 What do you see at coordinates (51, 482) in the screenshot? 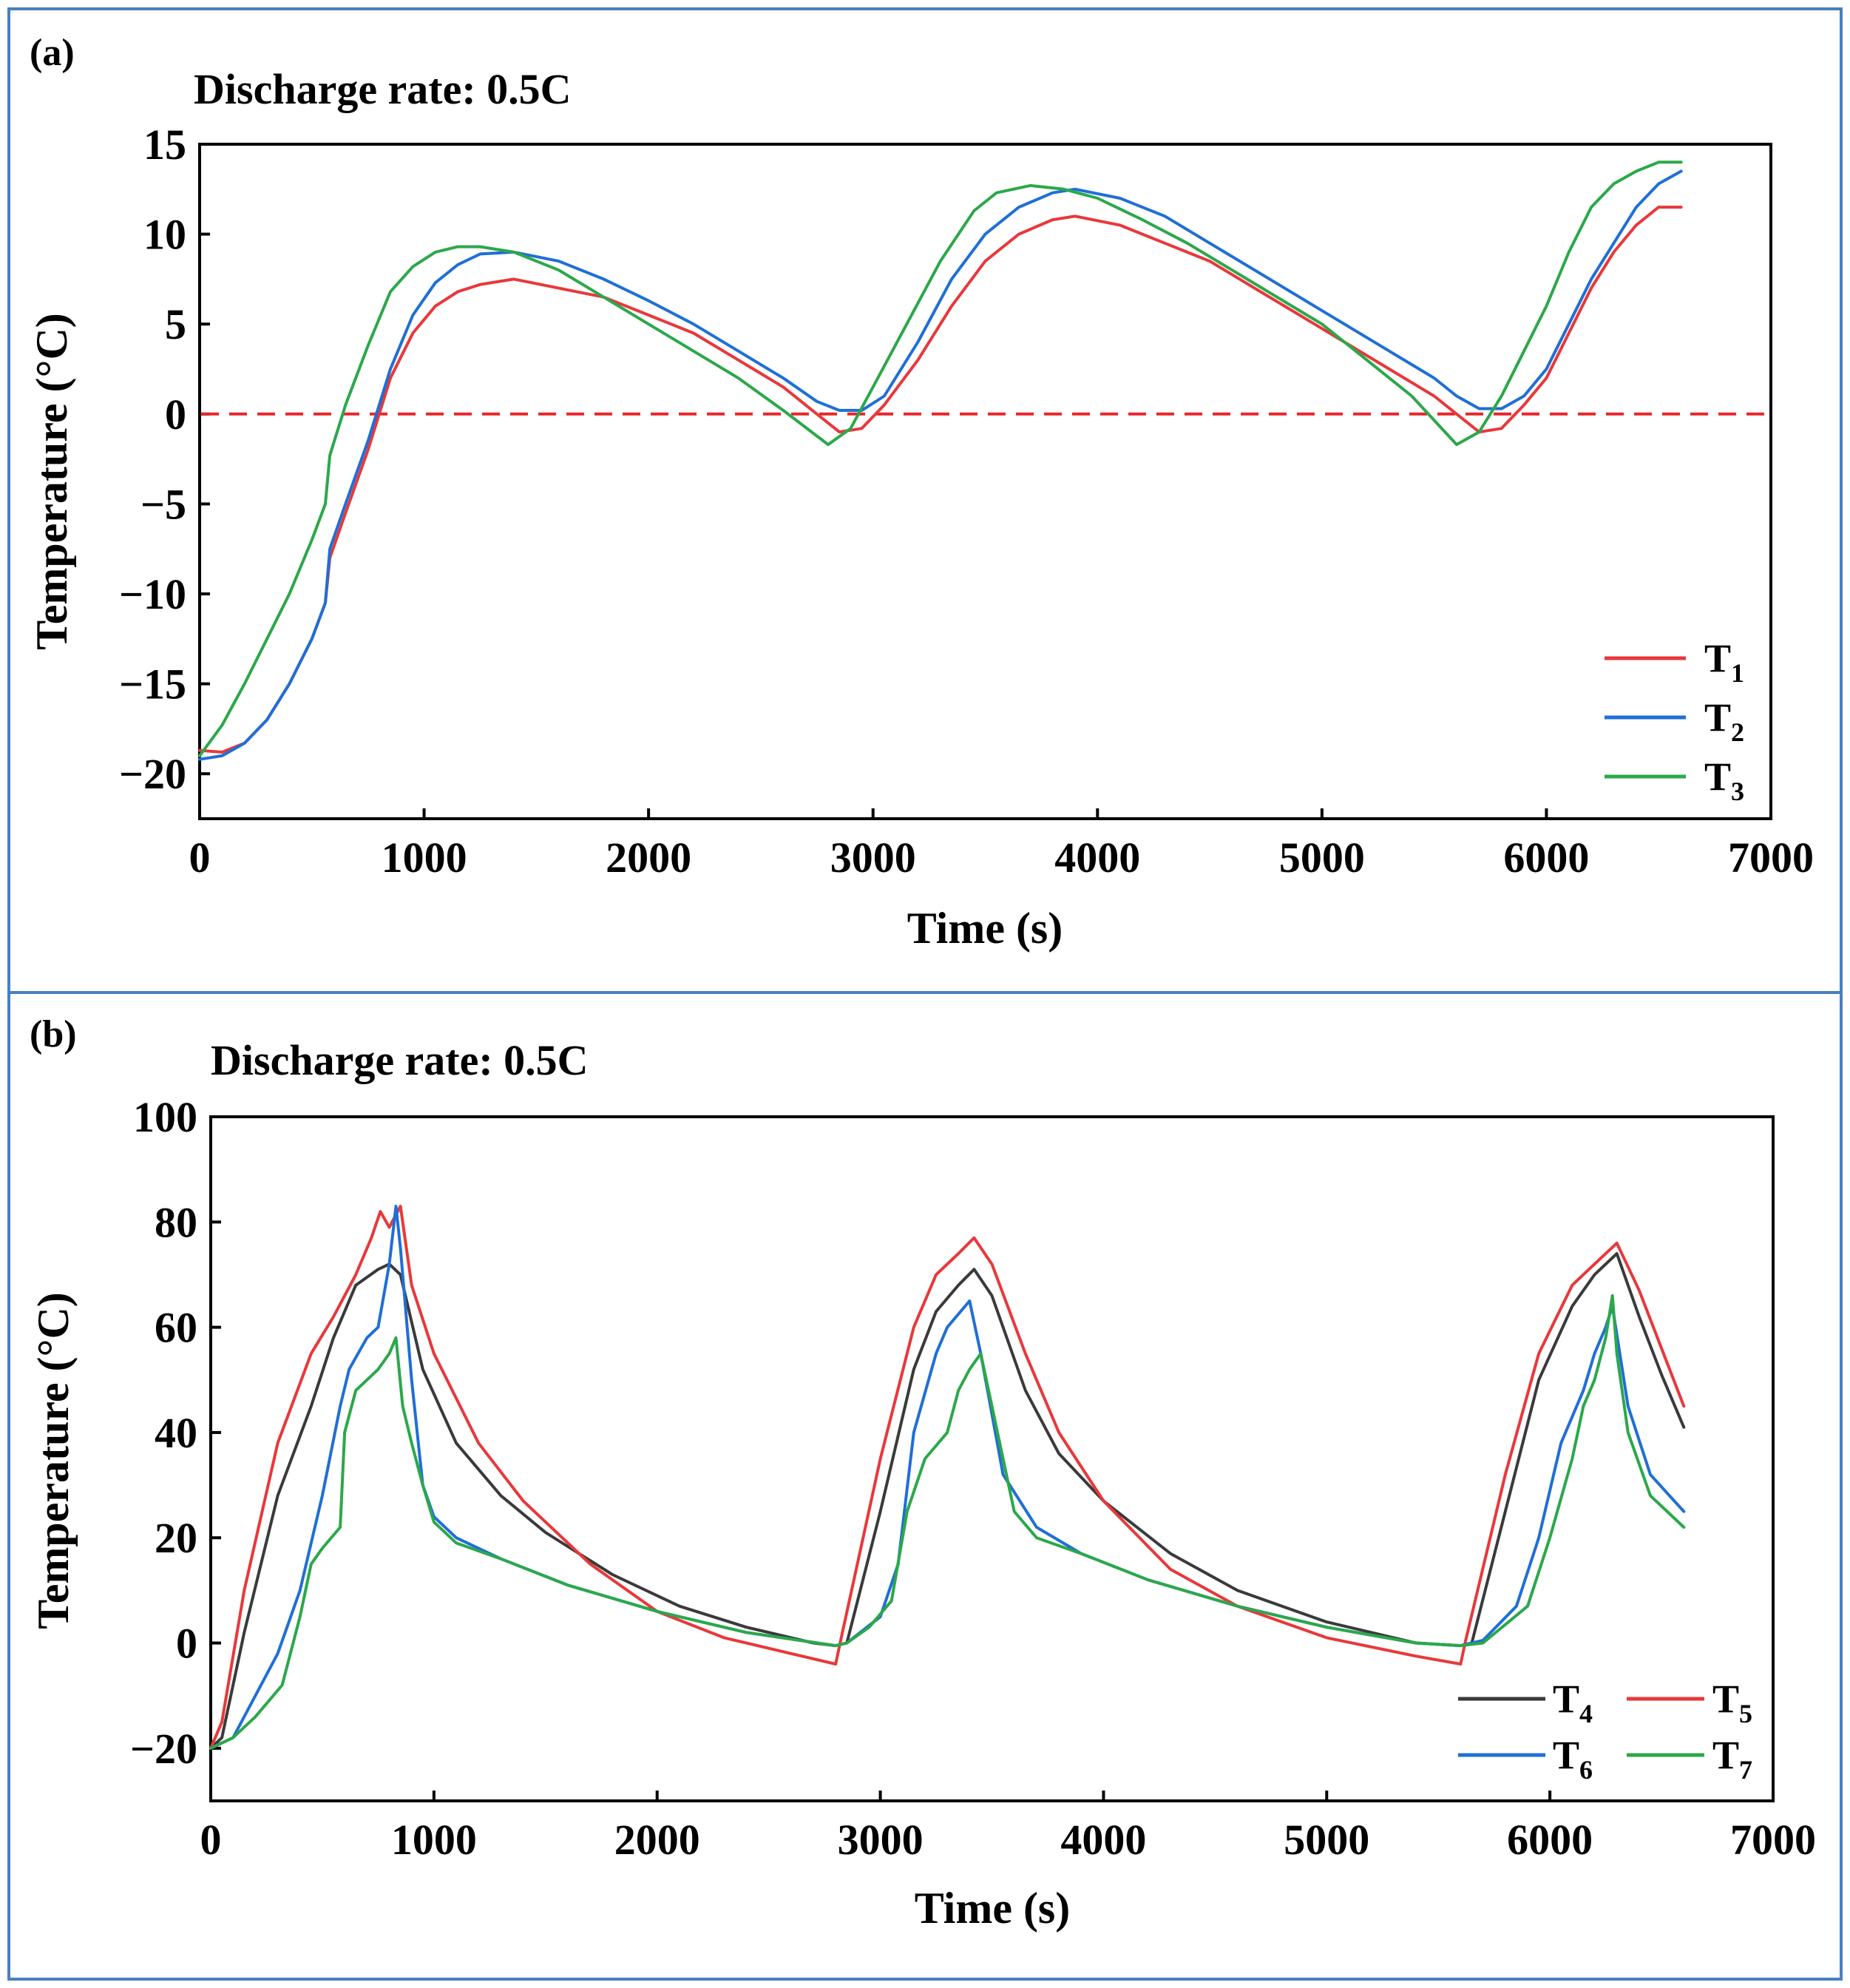
I see `panel-a-y-axis-title: Temperature (°C)` at bounding box center [51, 482].